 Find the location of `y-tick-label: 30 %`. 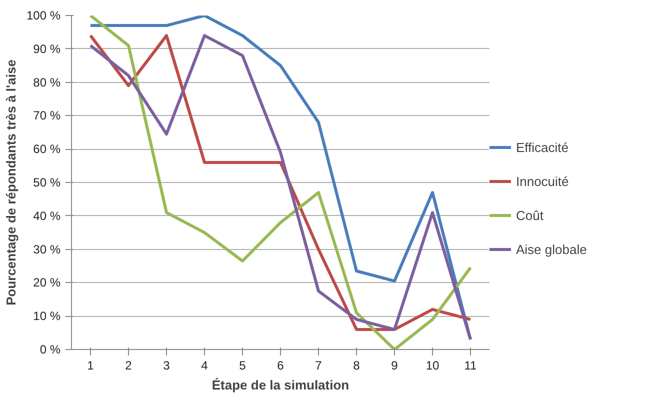

y-tick-label: 30 % is located at coordinates (47, 249).